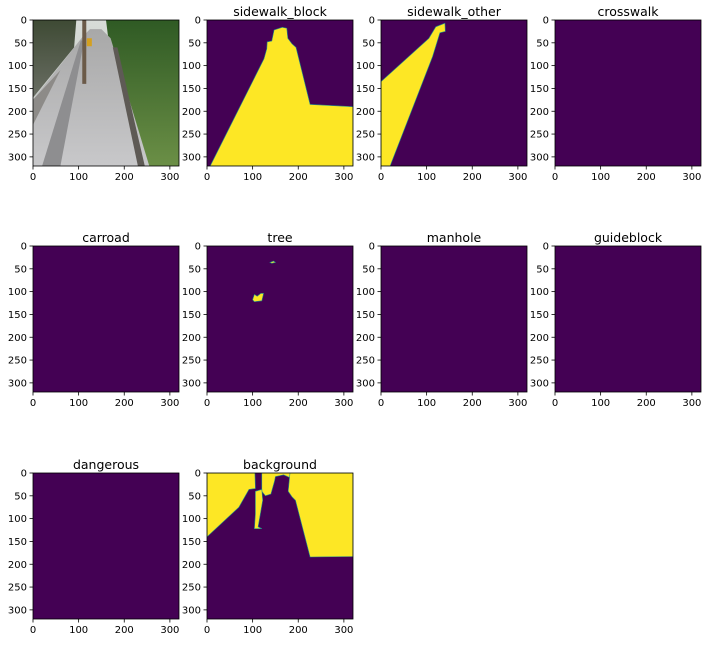 The image size is (710, 646). What do you see at coordinates (106, 237) in the screenshot?
I see `panel-title: carroad` at bounding box center [106, 237].